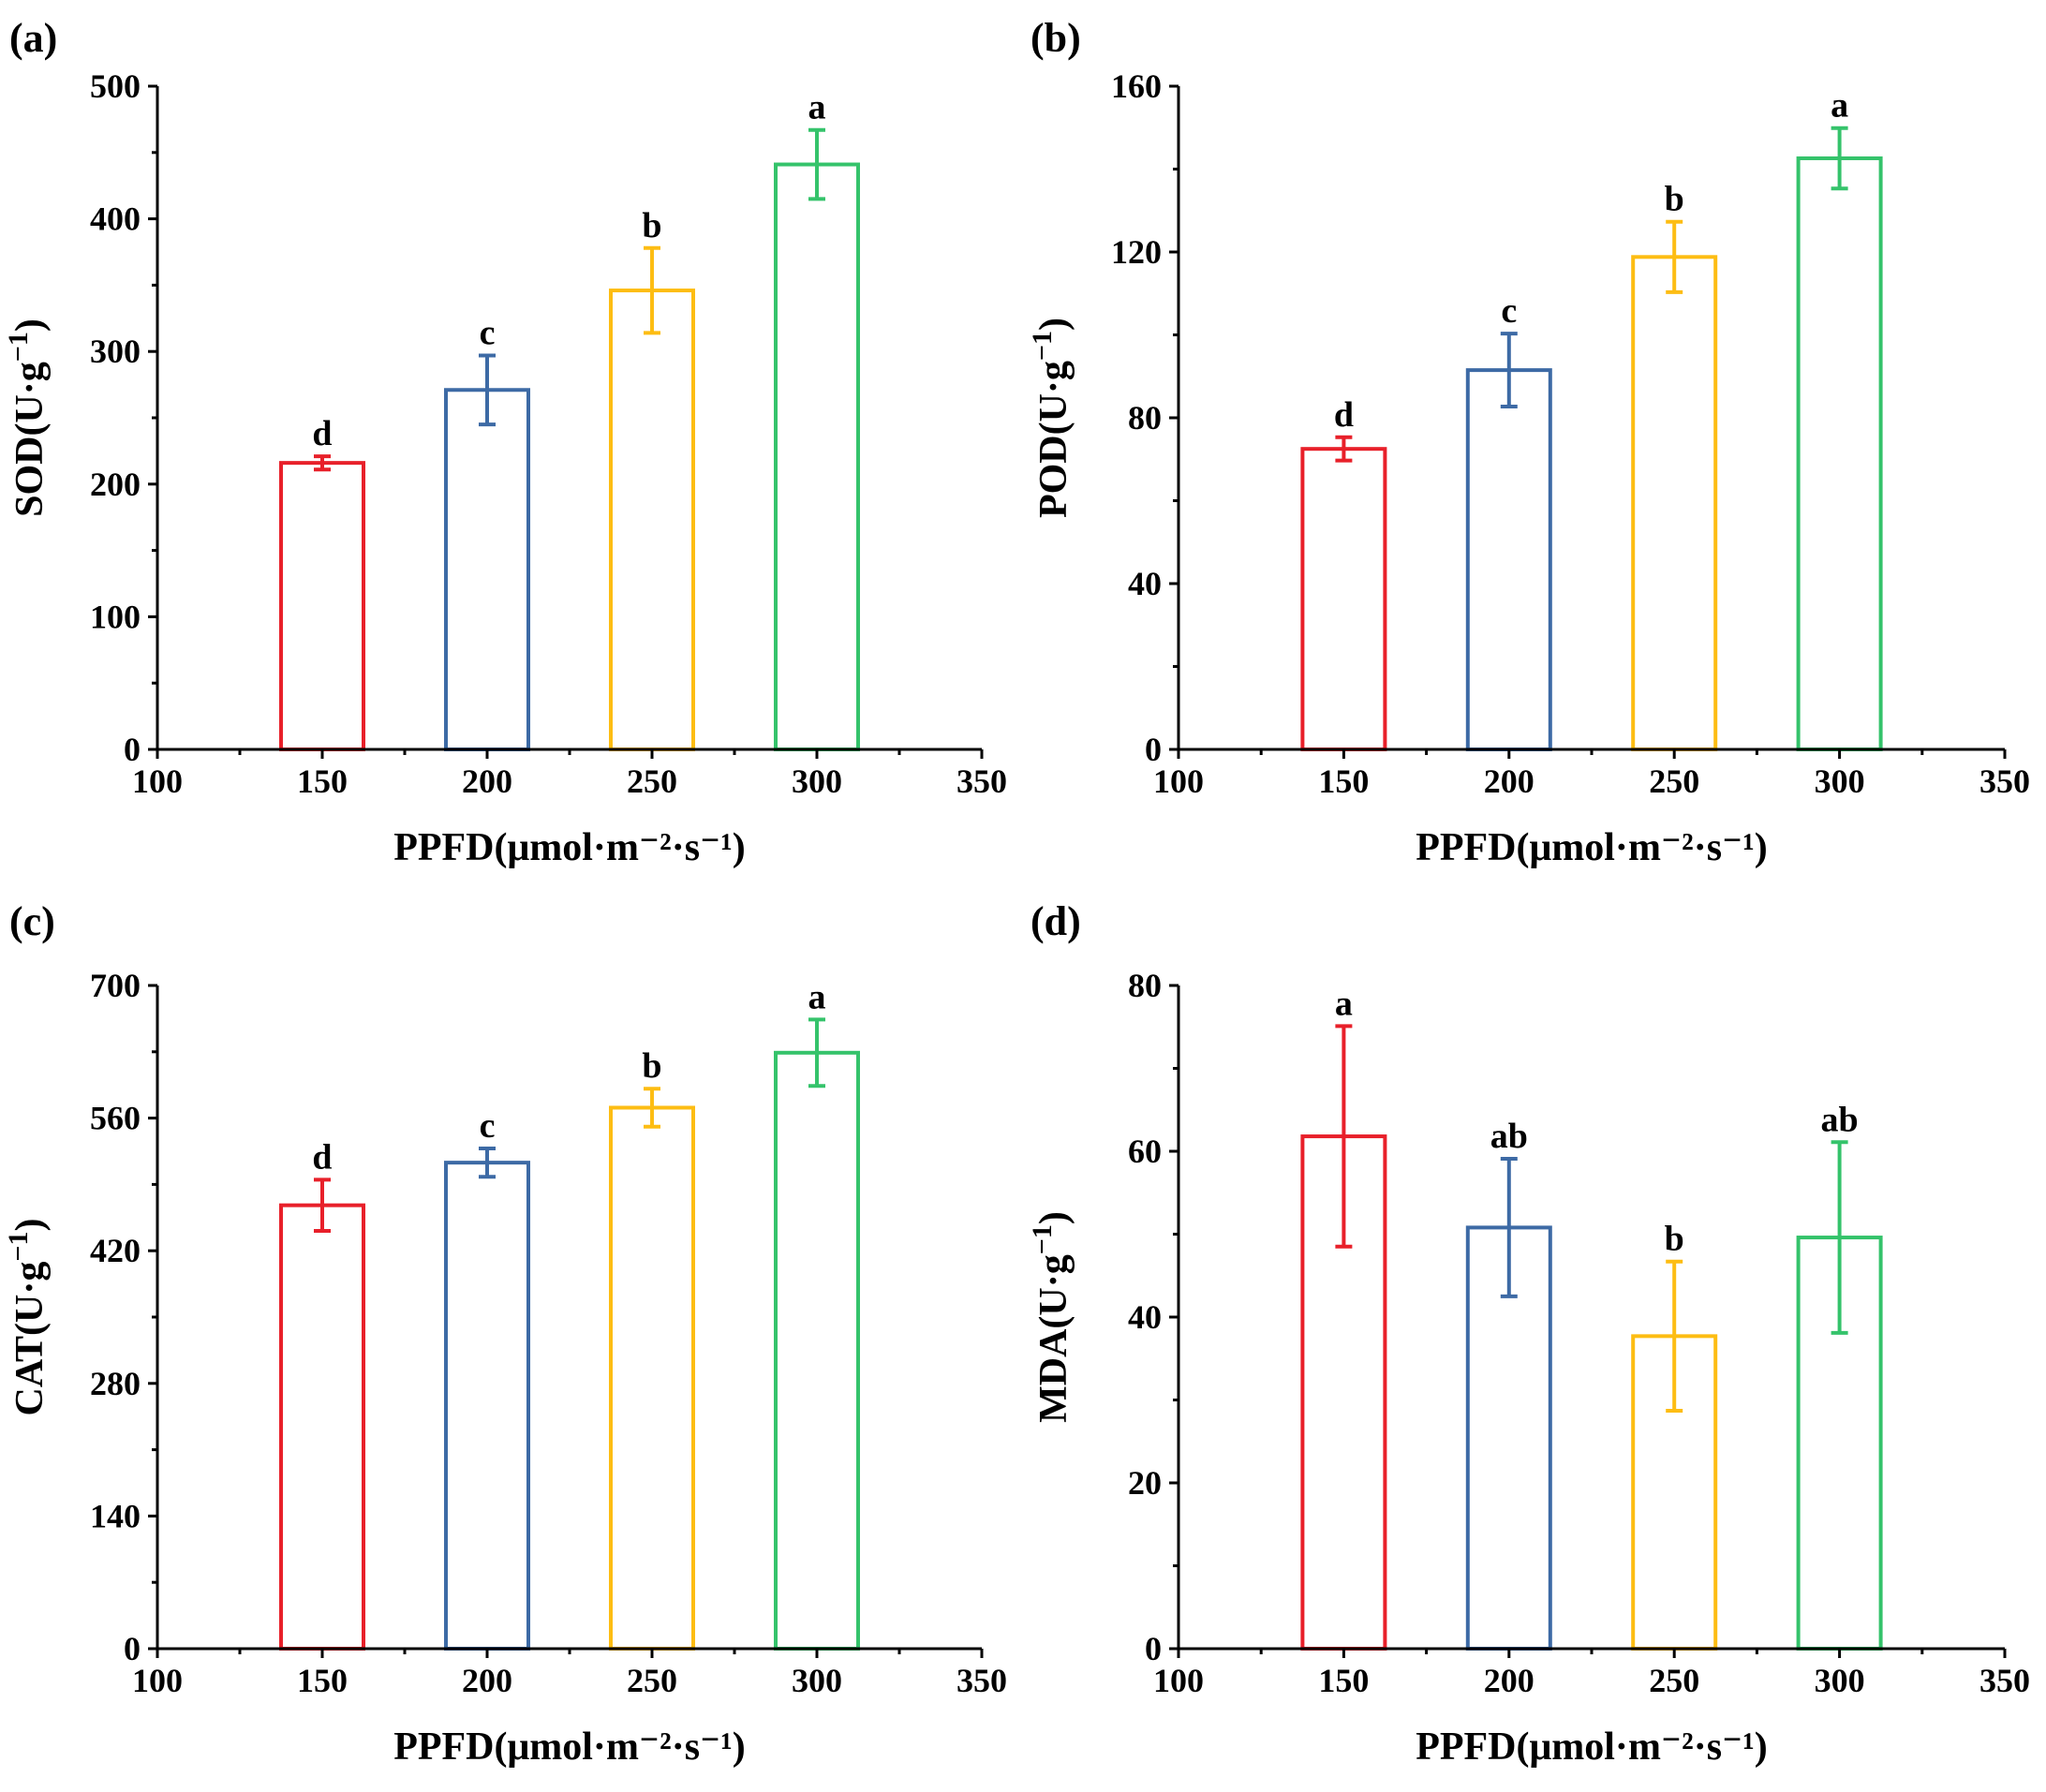  I want to click on y-tick-label: 300, so click(115, 351).